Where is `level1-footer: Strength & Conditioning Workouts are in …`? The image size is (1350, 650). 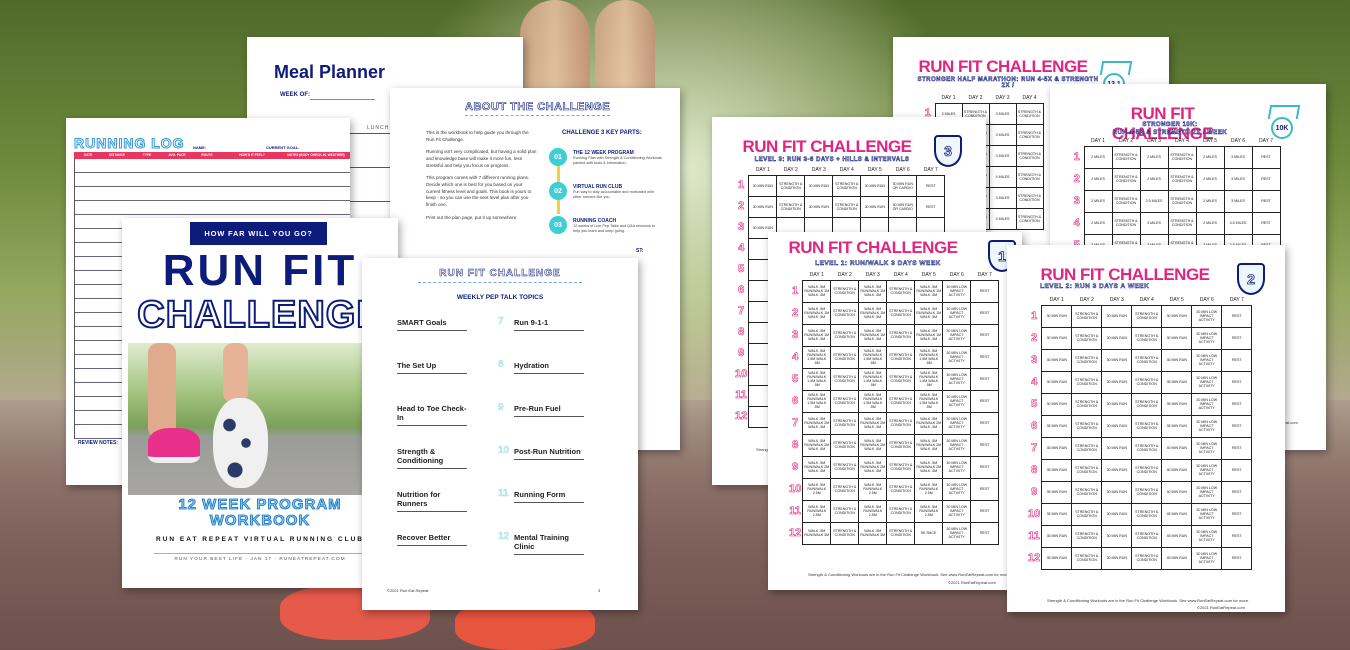
level1-footer: Strength & Conditioning Workouts are in … is located at coordinates (909, 574).